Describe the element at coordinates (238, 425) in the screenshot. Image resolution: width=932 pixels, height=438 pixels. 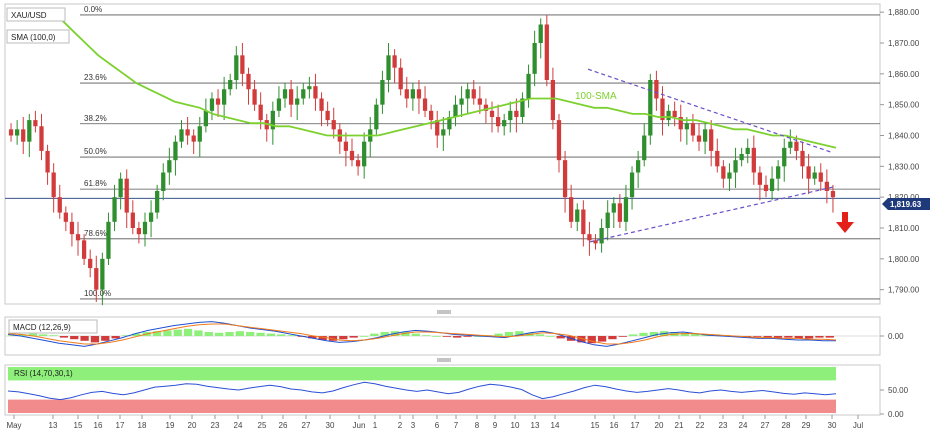
I see `x-tick-label: 24` at that location.